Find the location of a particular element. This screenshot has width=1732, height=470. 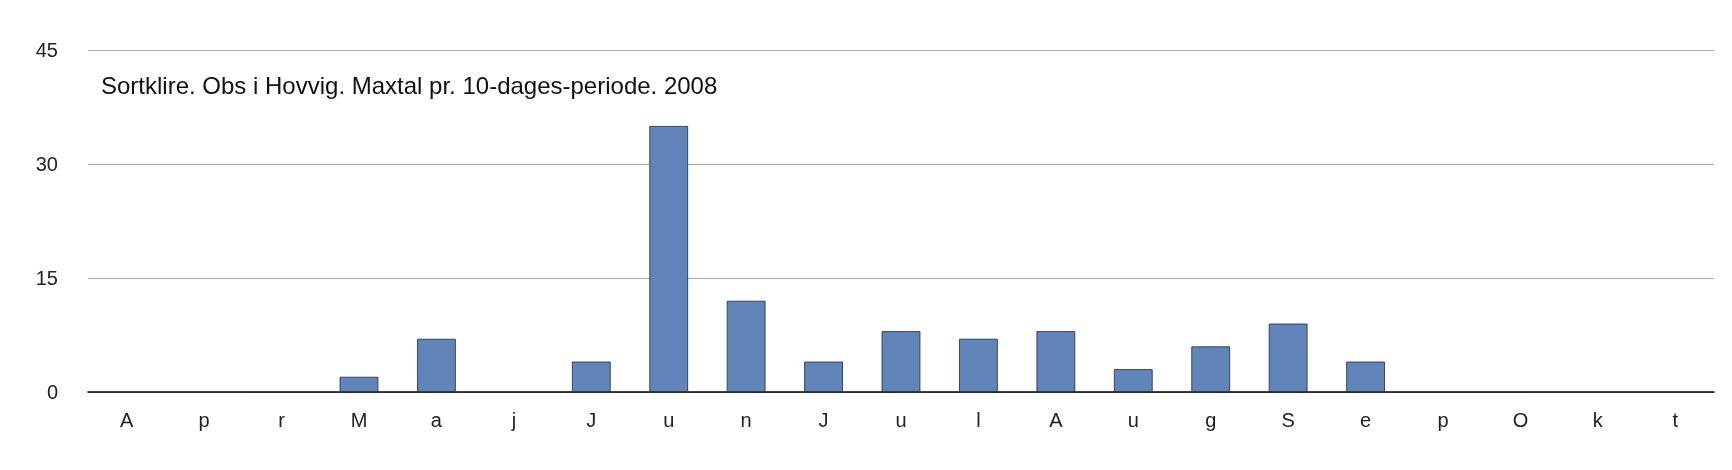

x-tick-label: r is located at coordinates (282, 420).